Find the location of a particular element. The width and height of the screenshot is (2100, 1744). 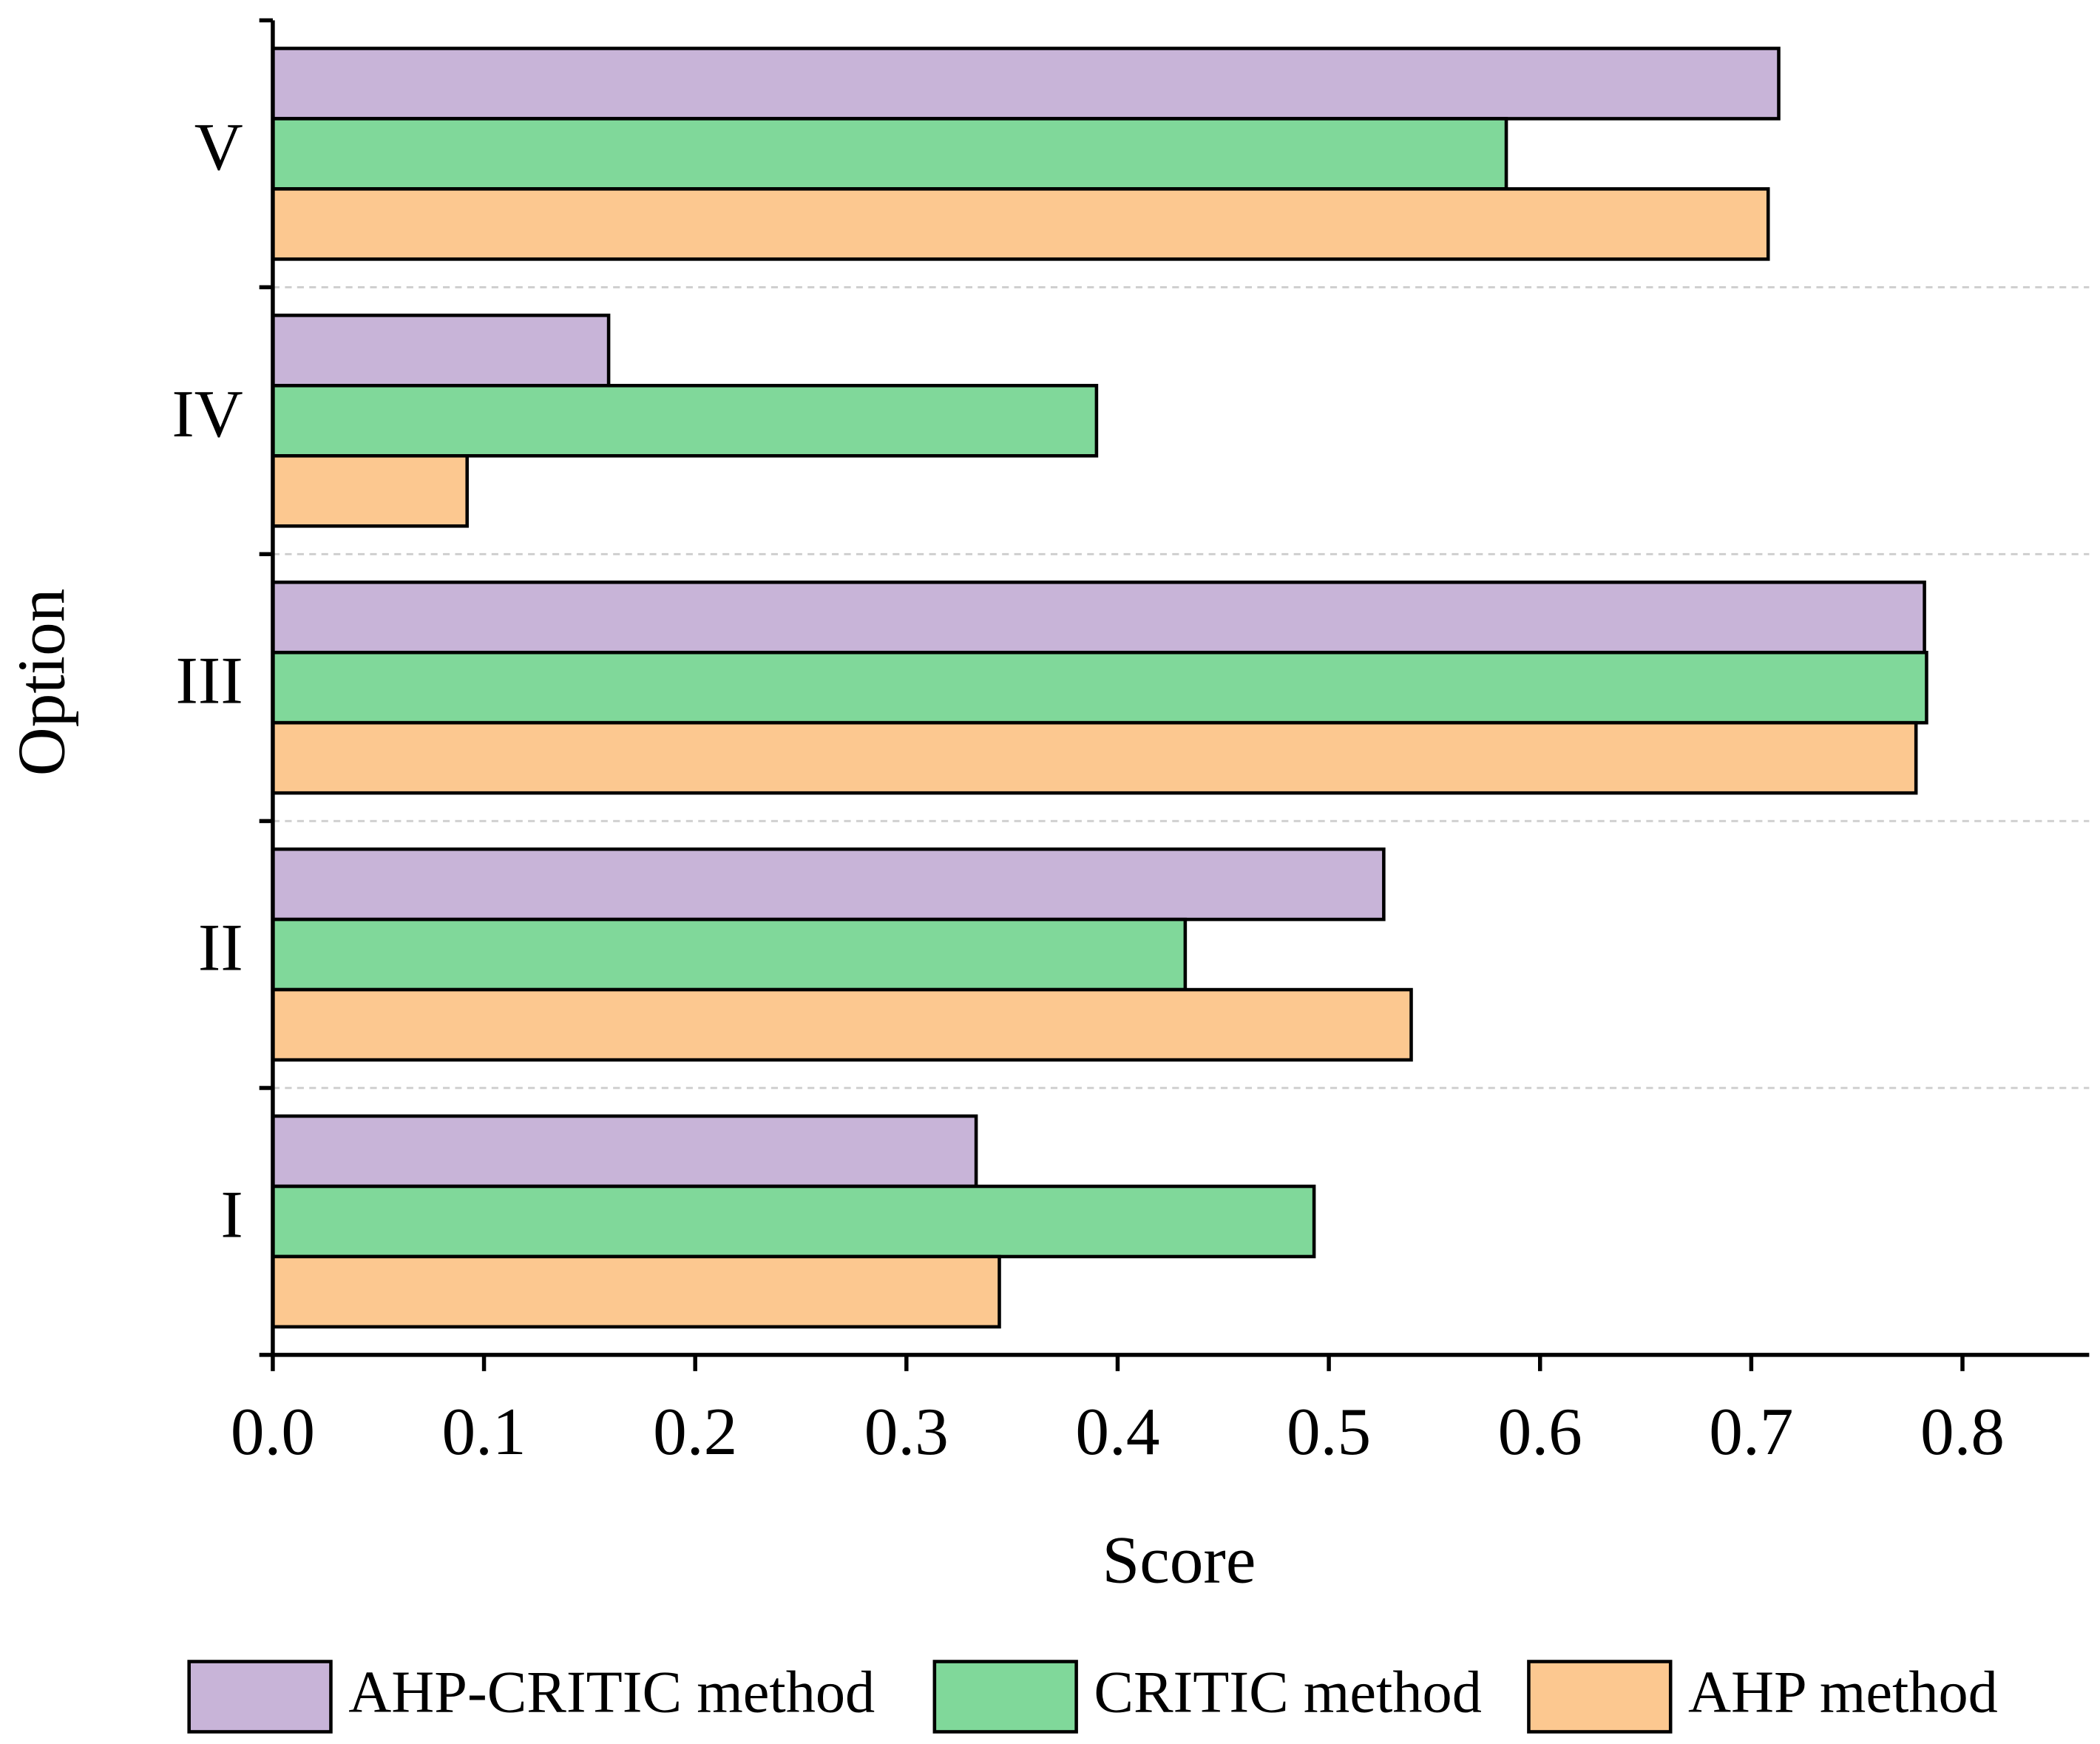

legend-label: AHP method is located at coordinates (1843, 1692).